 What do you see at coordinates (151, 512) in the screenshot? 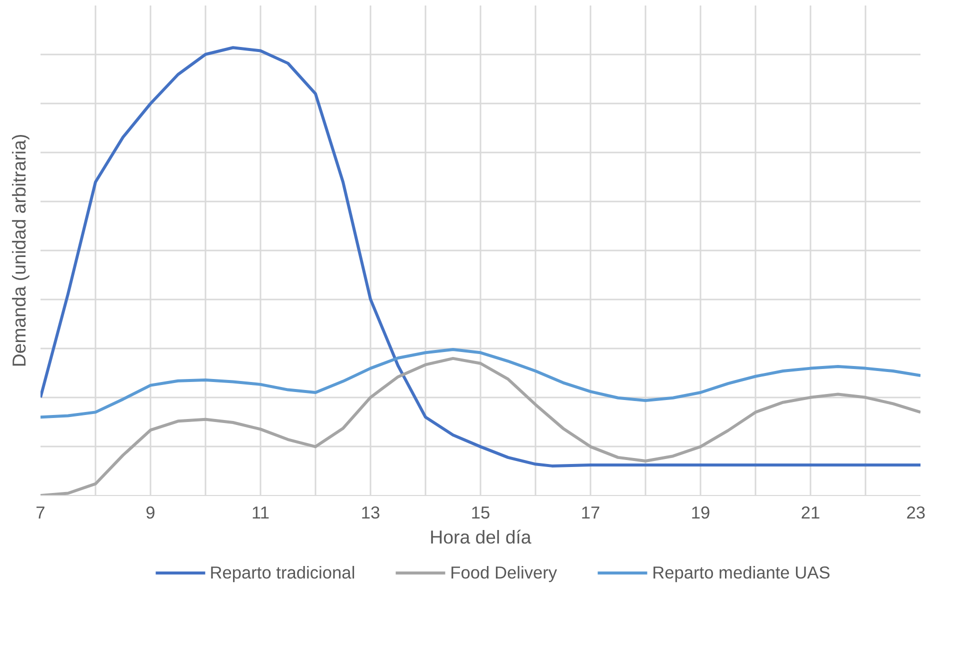
I see `x-tick-label: 9` at bounding box center [151, 512].